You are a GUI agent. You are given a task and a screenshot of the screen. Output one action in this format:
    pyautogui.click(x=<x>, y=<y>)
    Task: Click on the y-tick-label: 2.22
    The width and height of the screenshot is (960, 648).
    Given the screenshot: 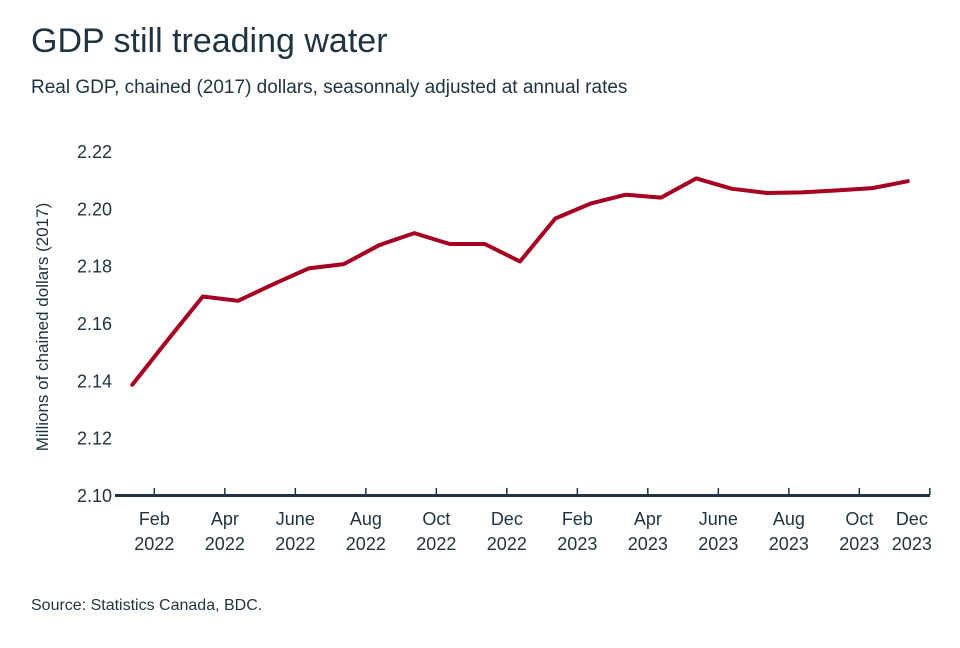 What is the action you would take?
    pyautogui.click(x=94, y=152)
    